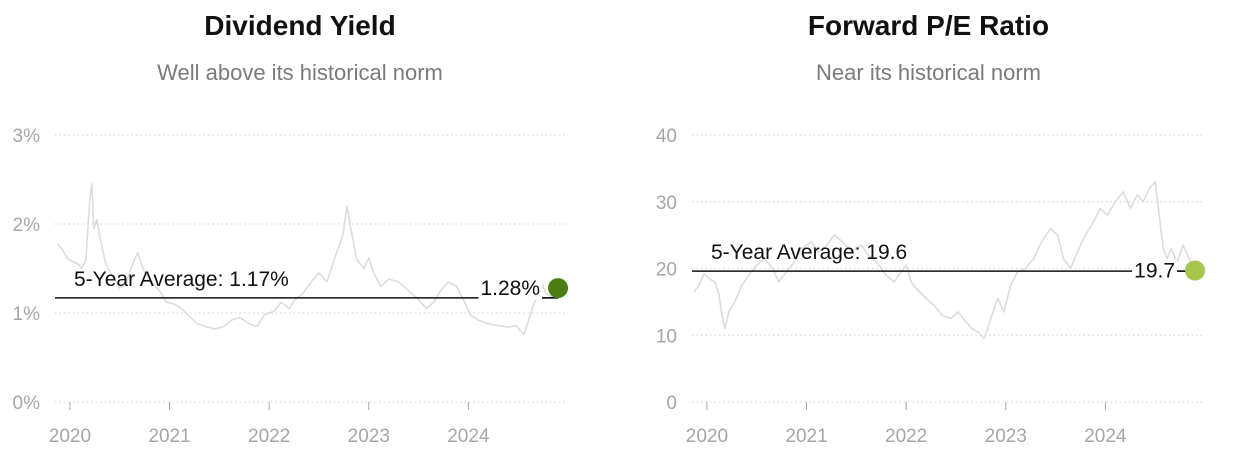 This screenshot has height=469, width=1237. I want to click on chart-title: Dividend Yield, so click(300, 25).